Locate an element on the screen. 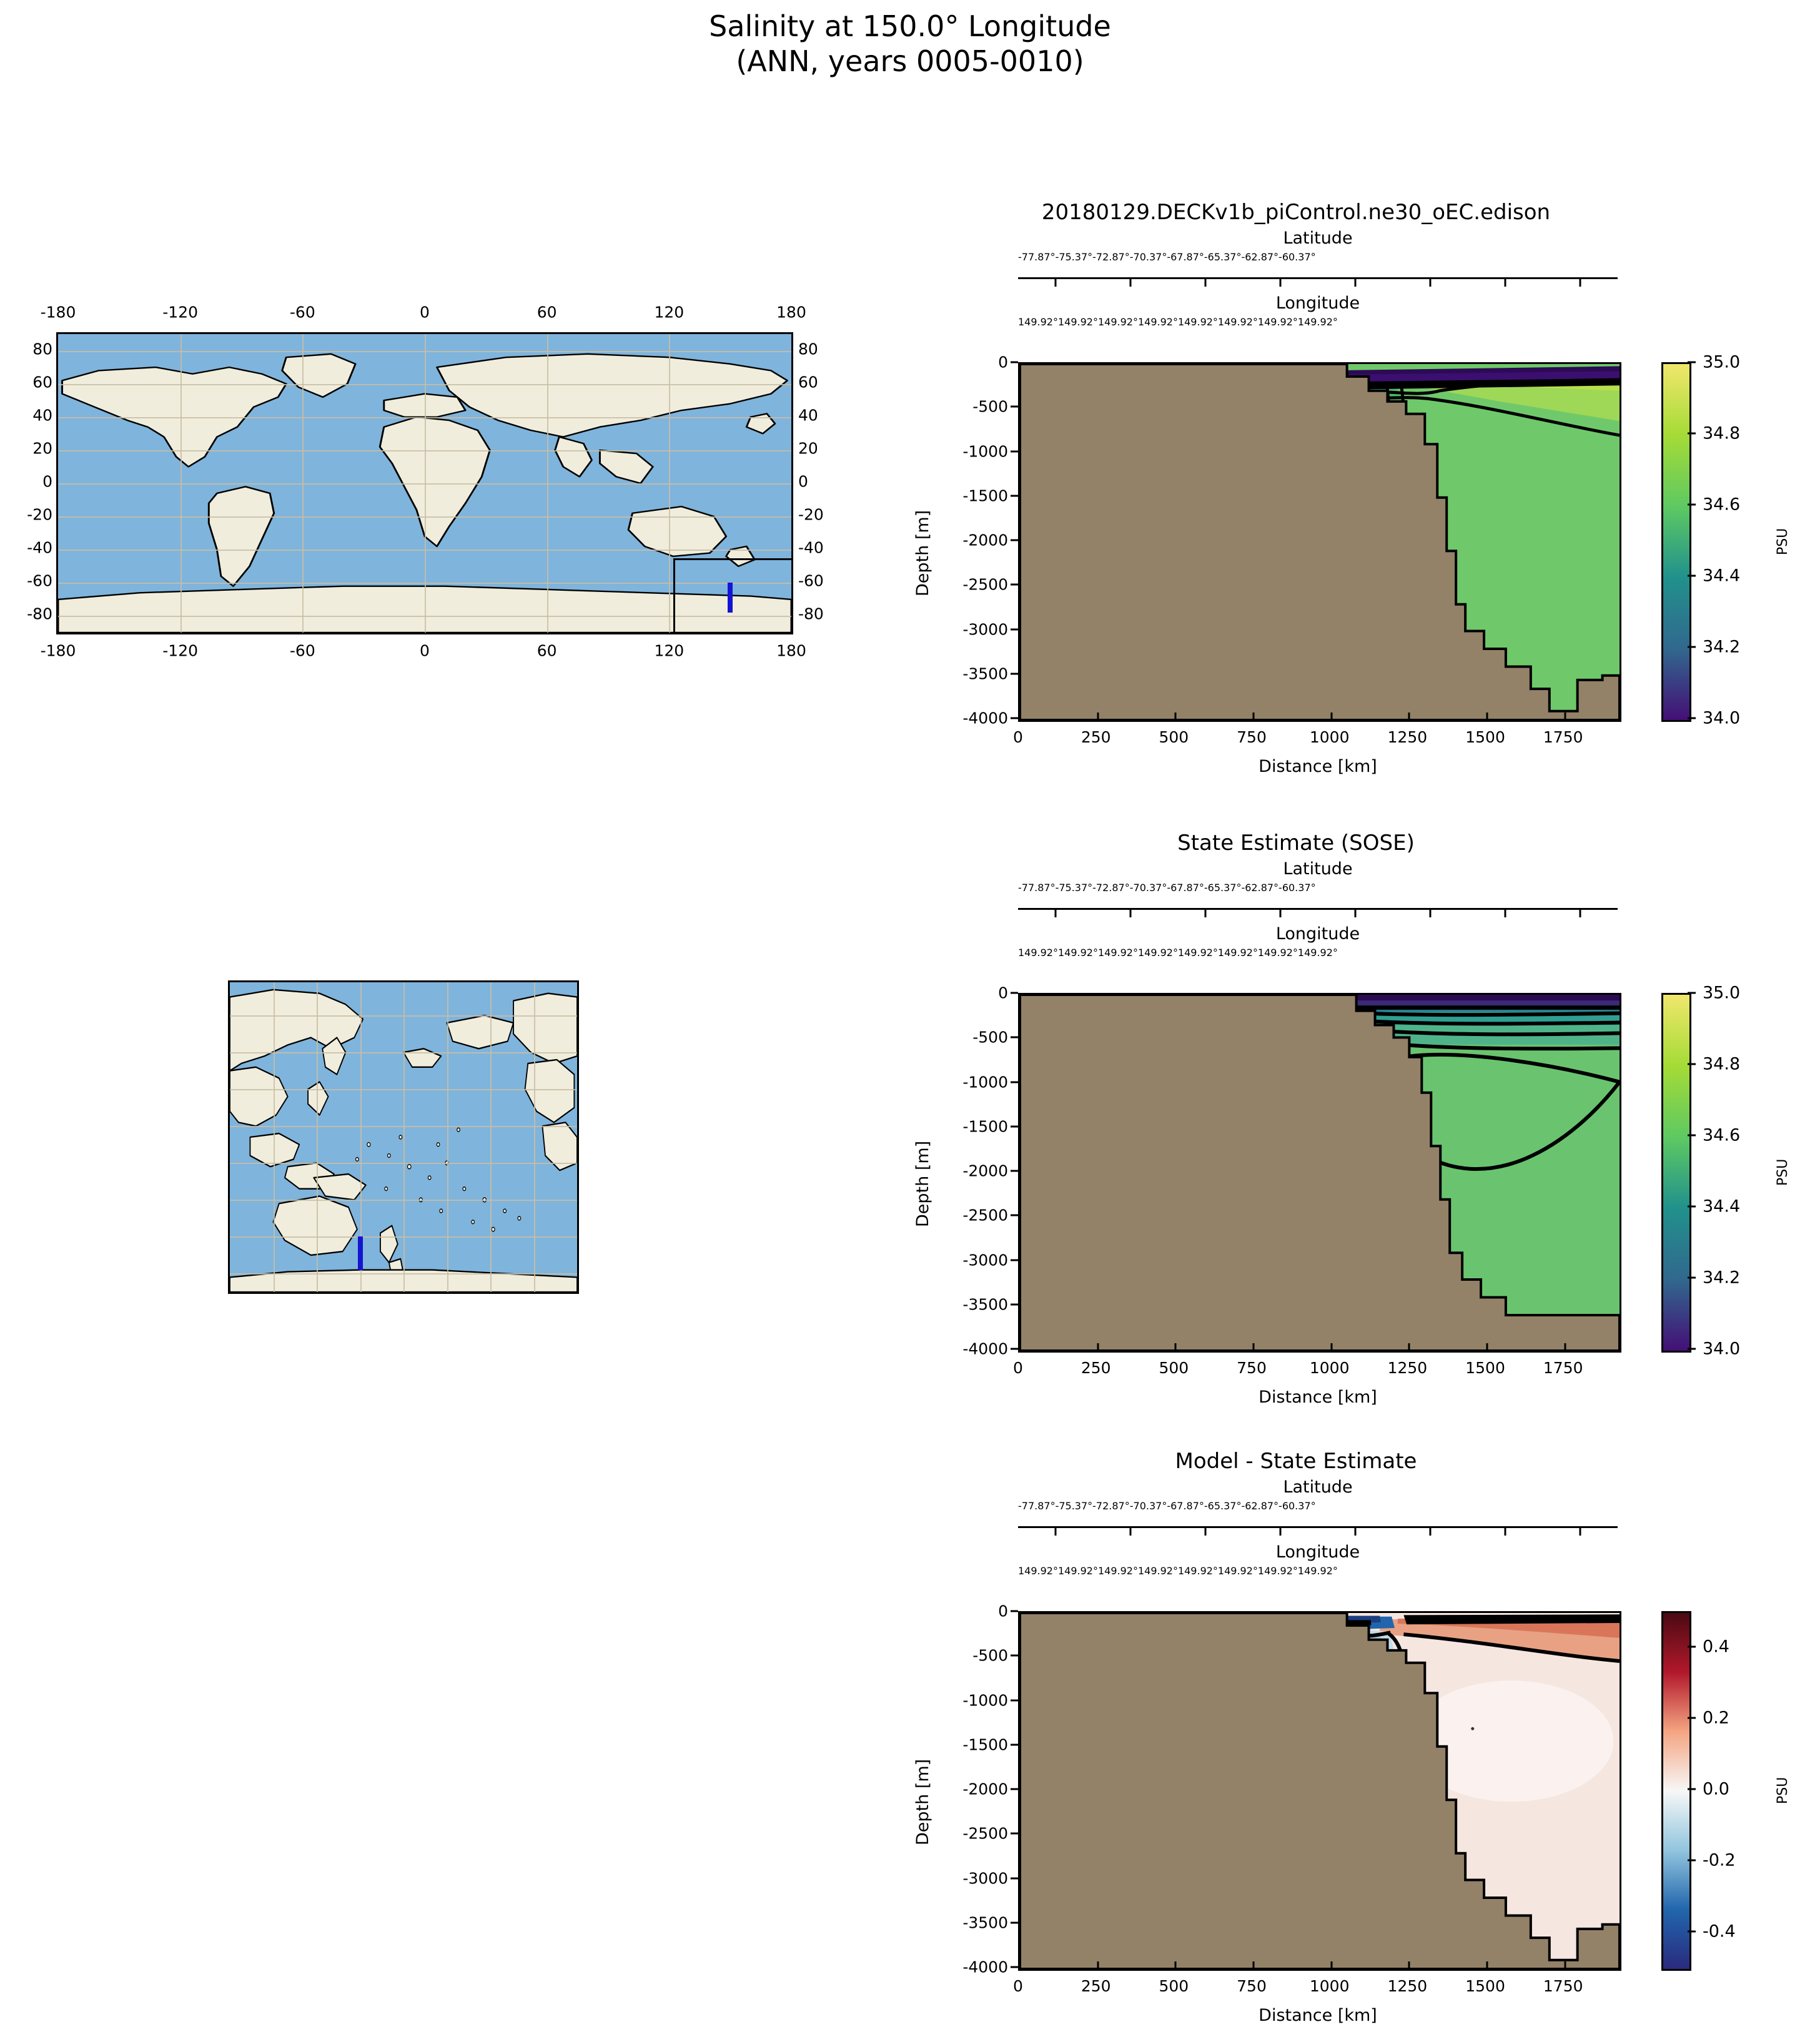  map-ytick-right: 80 is located at coordinates (808, 349).